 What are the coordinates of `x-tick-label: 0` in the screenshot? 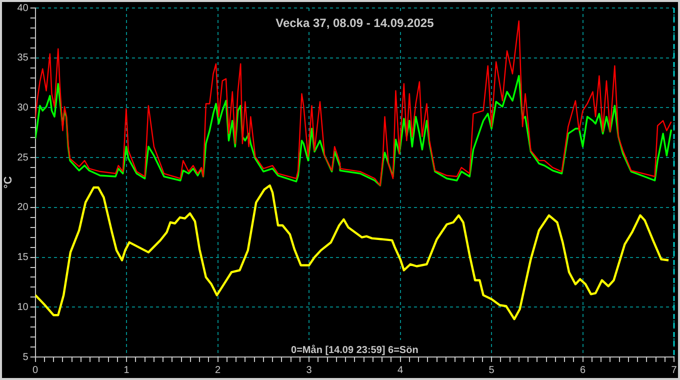 It's located at (35, 370).